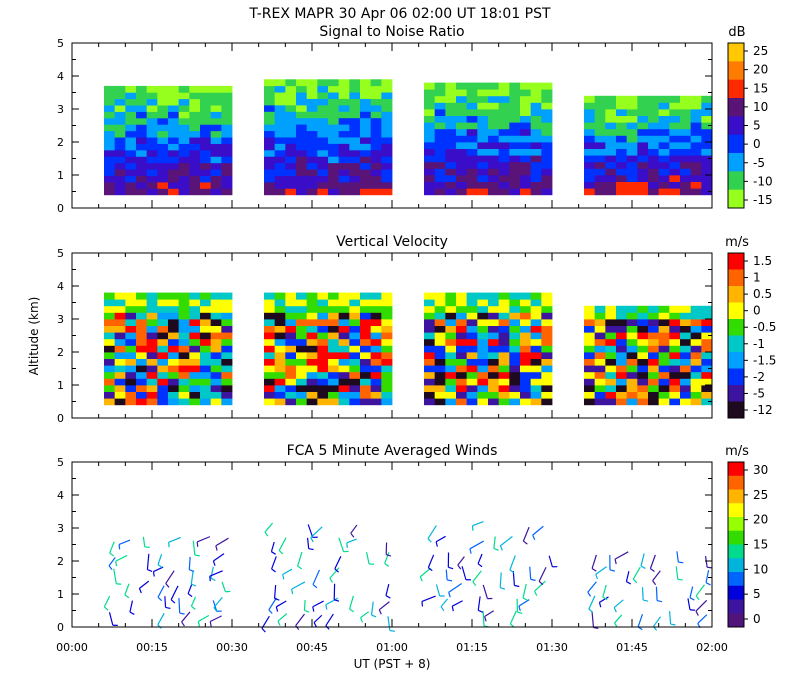 The width and height of the screenshot is (800, 700). Describe the element at coordinates (757, 619) in the screenshot. I see `colorbar-label: 0` at that location.